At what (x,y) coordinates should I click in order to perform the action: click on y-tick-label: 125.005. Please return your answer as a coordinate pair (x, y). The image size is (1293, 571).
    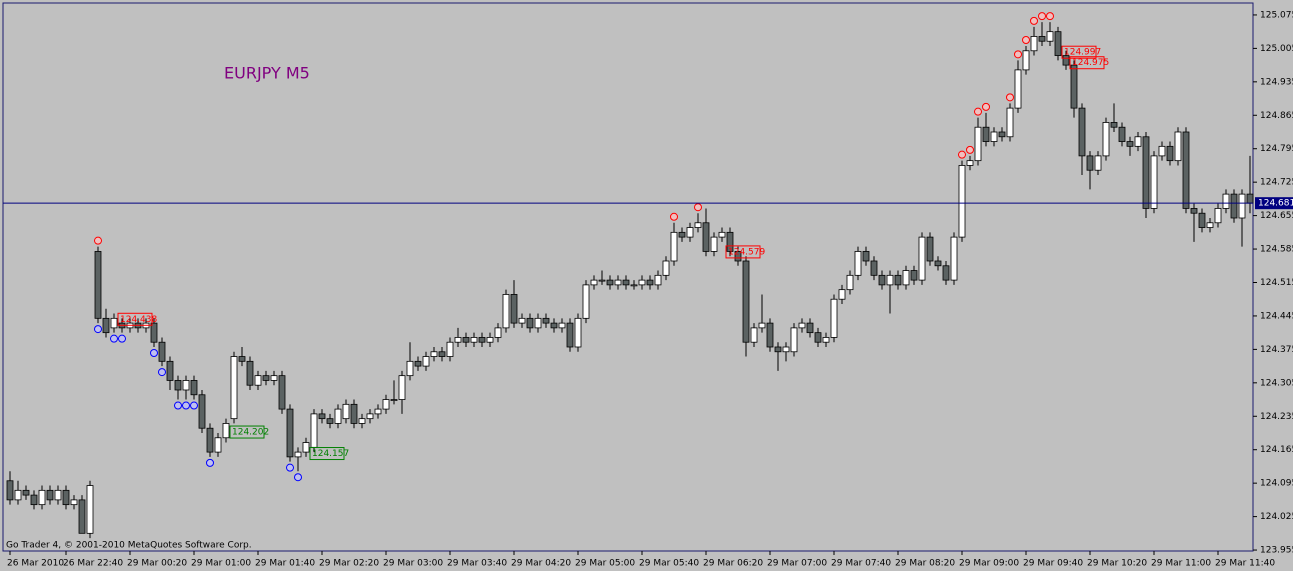
    Looking at the image, I should click on (1276, 49).